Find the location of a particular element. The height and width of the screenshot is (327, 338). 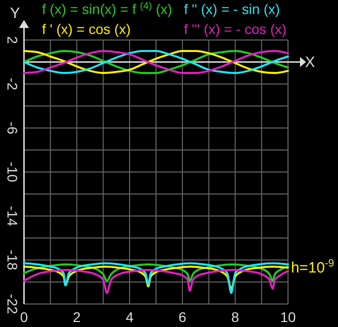

x-tick-label: 4 is located at coordinates (130, 317).